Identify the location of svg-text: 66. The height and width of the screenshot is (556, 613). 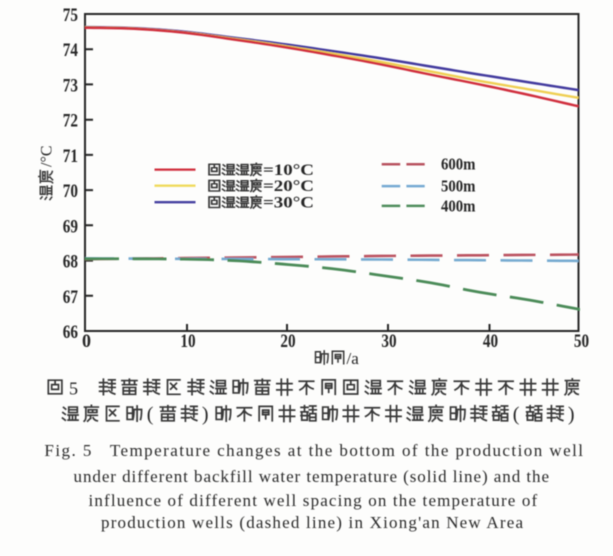
(70, 332).